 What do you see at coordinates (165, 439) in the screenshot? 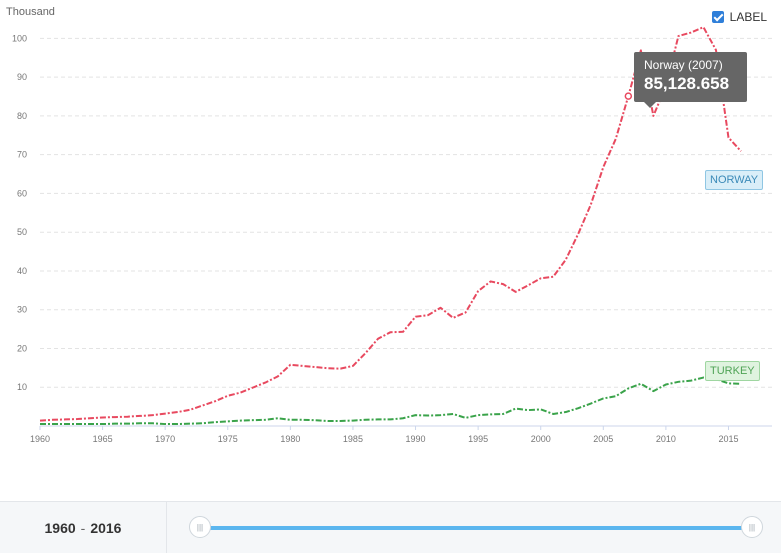
I see `x-tick-label: 1970` at bounding box center [165, 439].